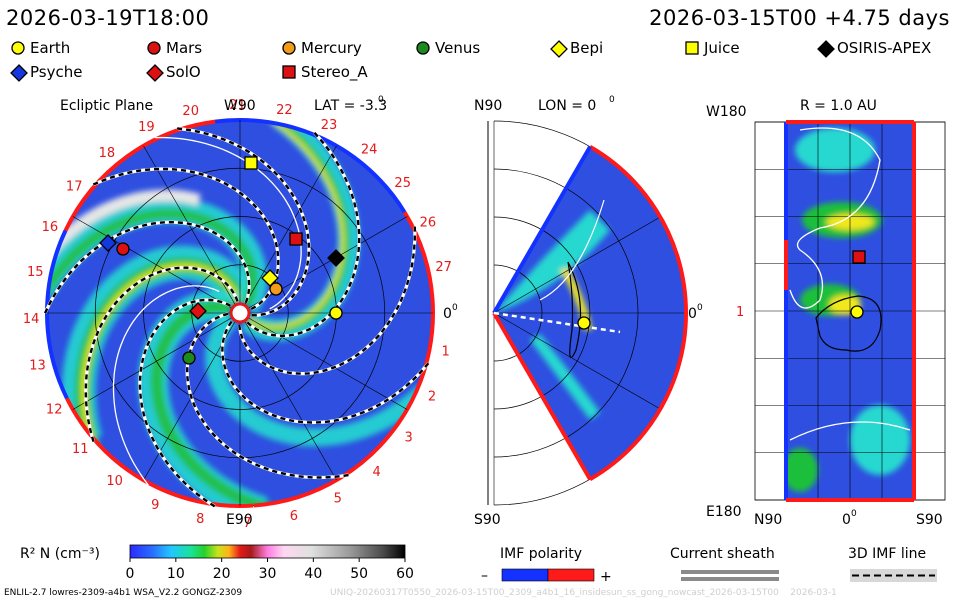  Describe the element at coordinates (123, 249) in the screenshot. I see `marker-mars` at that location.